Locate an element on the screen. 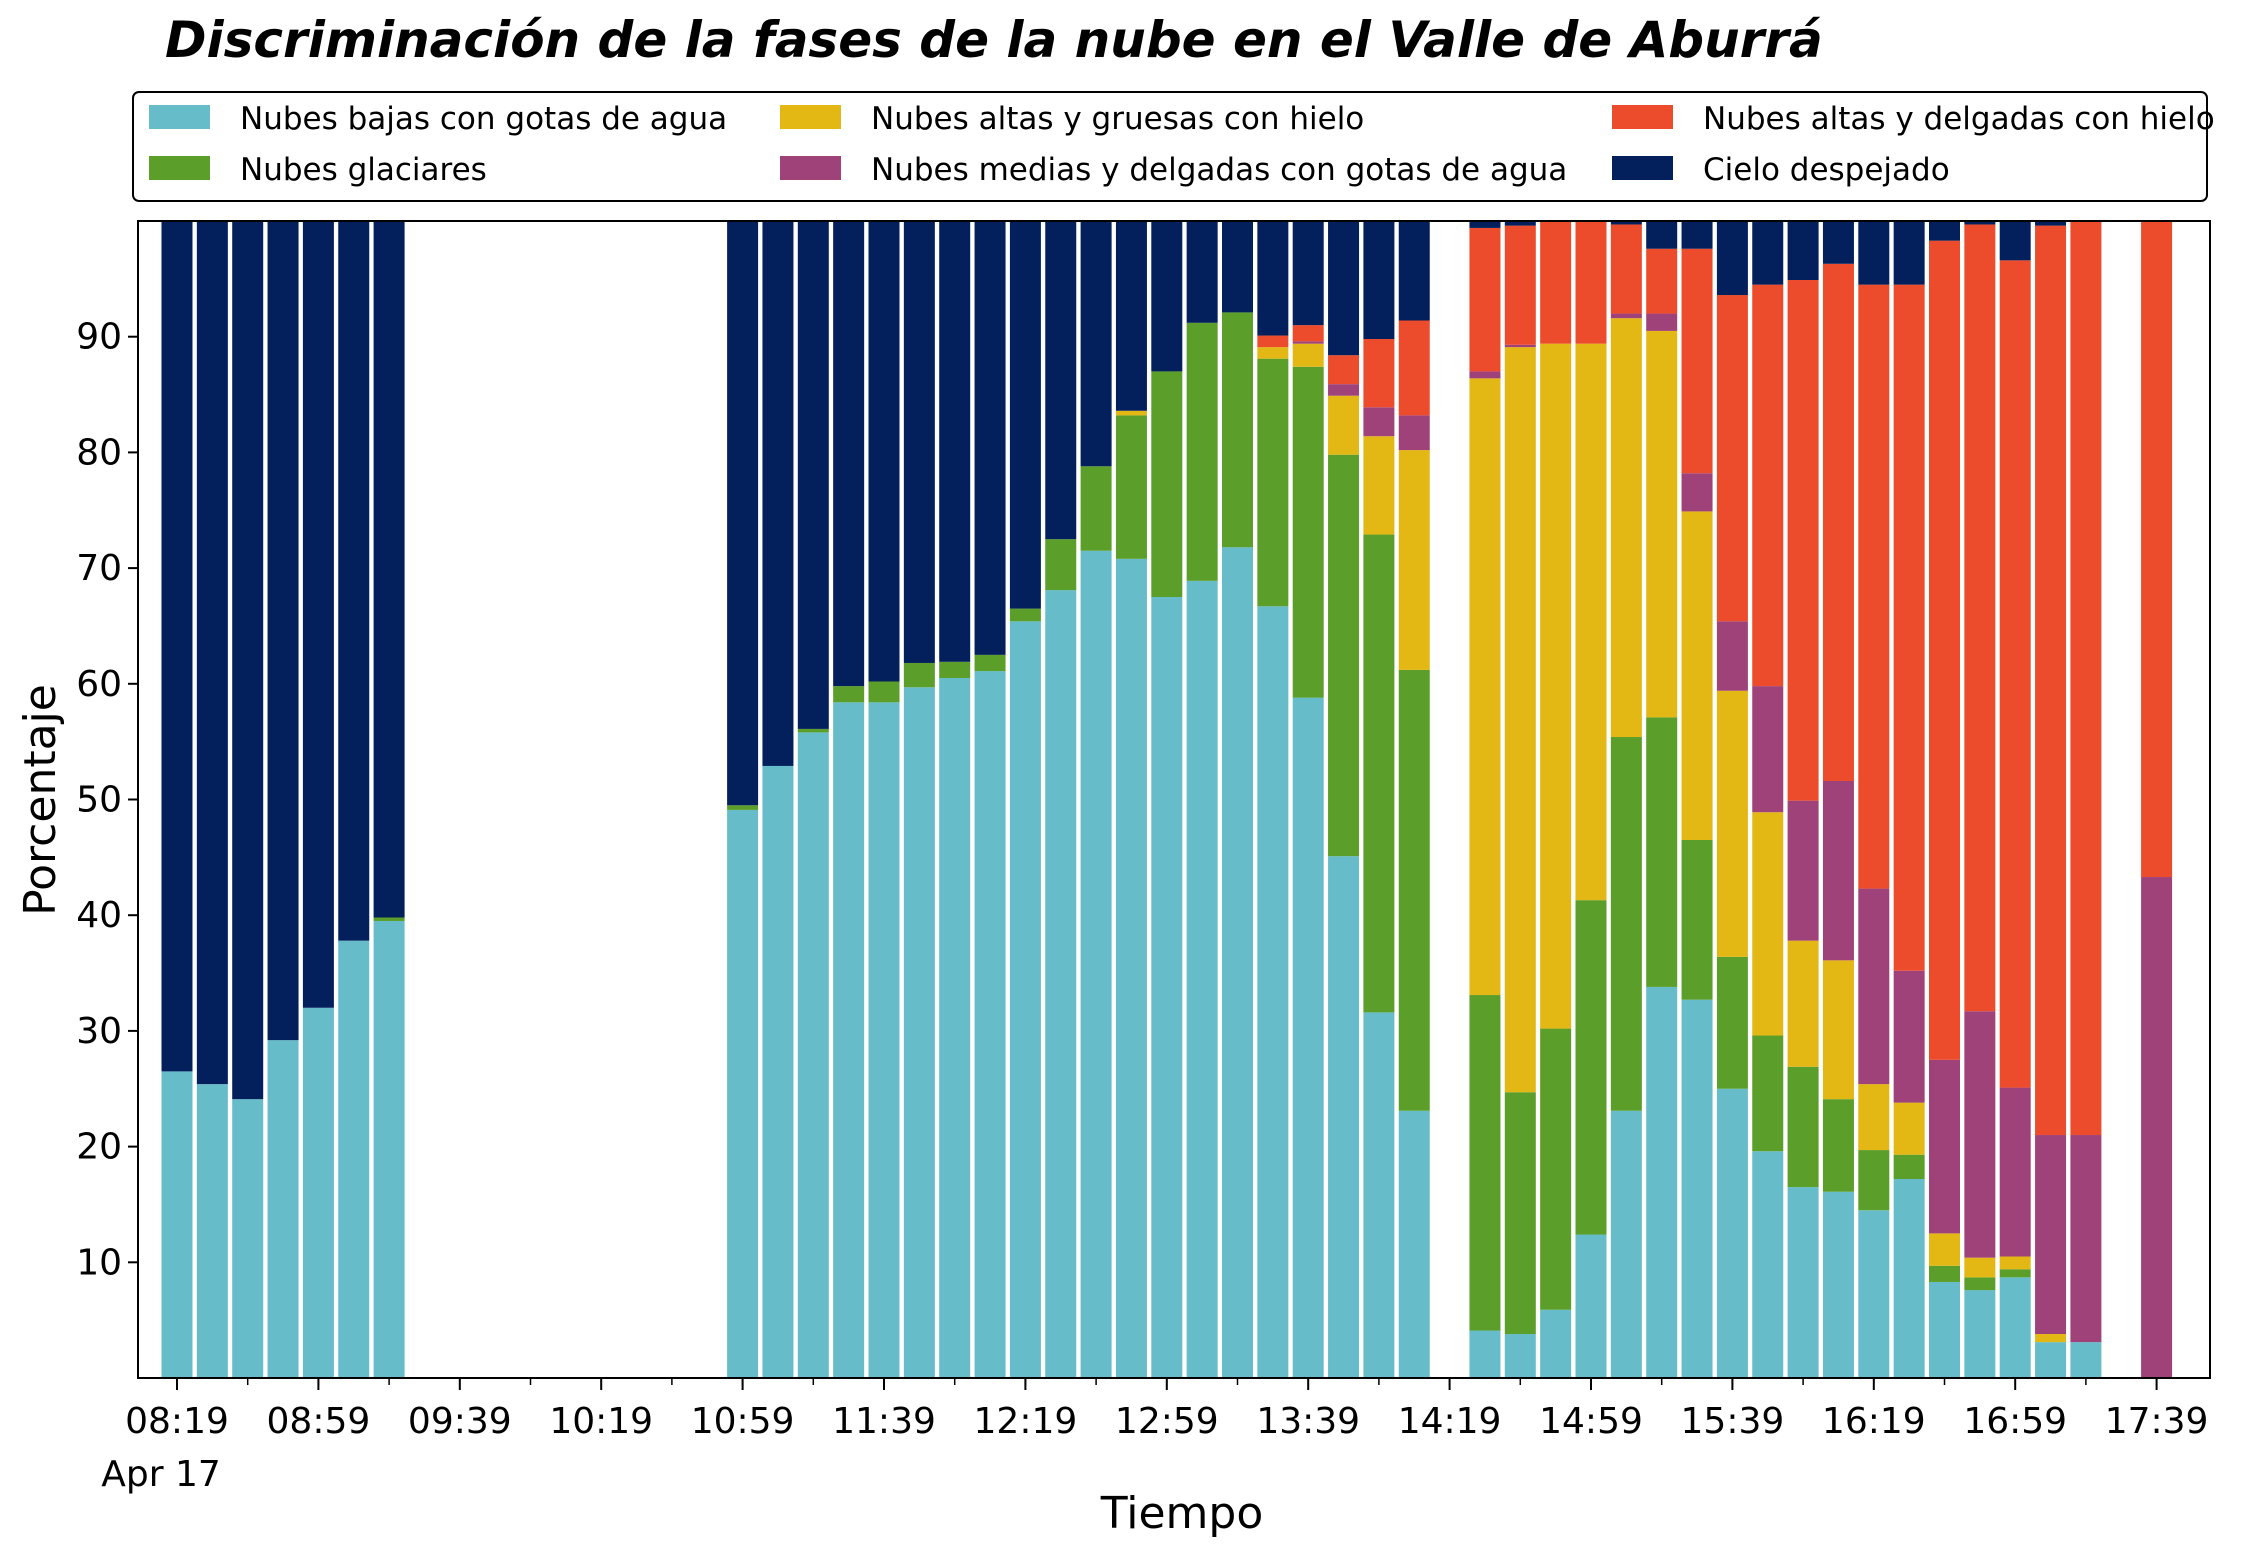 Image resolution: width=2244 pixels, height=1559 pixels. bar-segment: 11:09 — Cielo despejado: 47.1 is located at coordinates (778, 493).